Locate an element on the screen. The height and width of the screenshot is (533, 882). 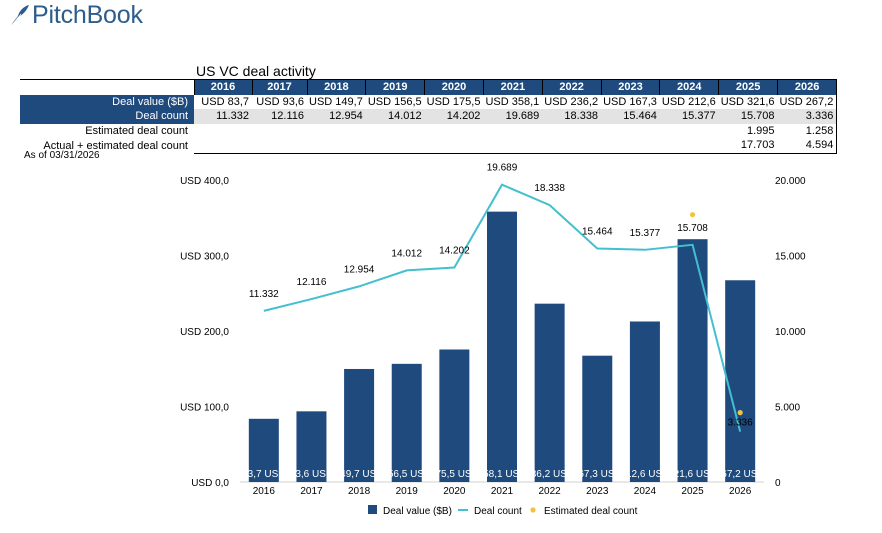
line-data-label: 14.202 is located at coordinates (454, 251).